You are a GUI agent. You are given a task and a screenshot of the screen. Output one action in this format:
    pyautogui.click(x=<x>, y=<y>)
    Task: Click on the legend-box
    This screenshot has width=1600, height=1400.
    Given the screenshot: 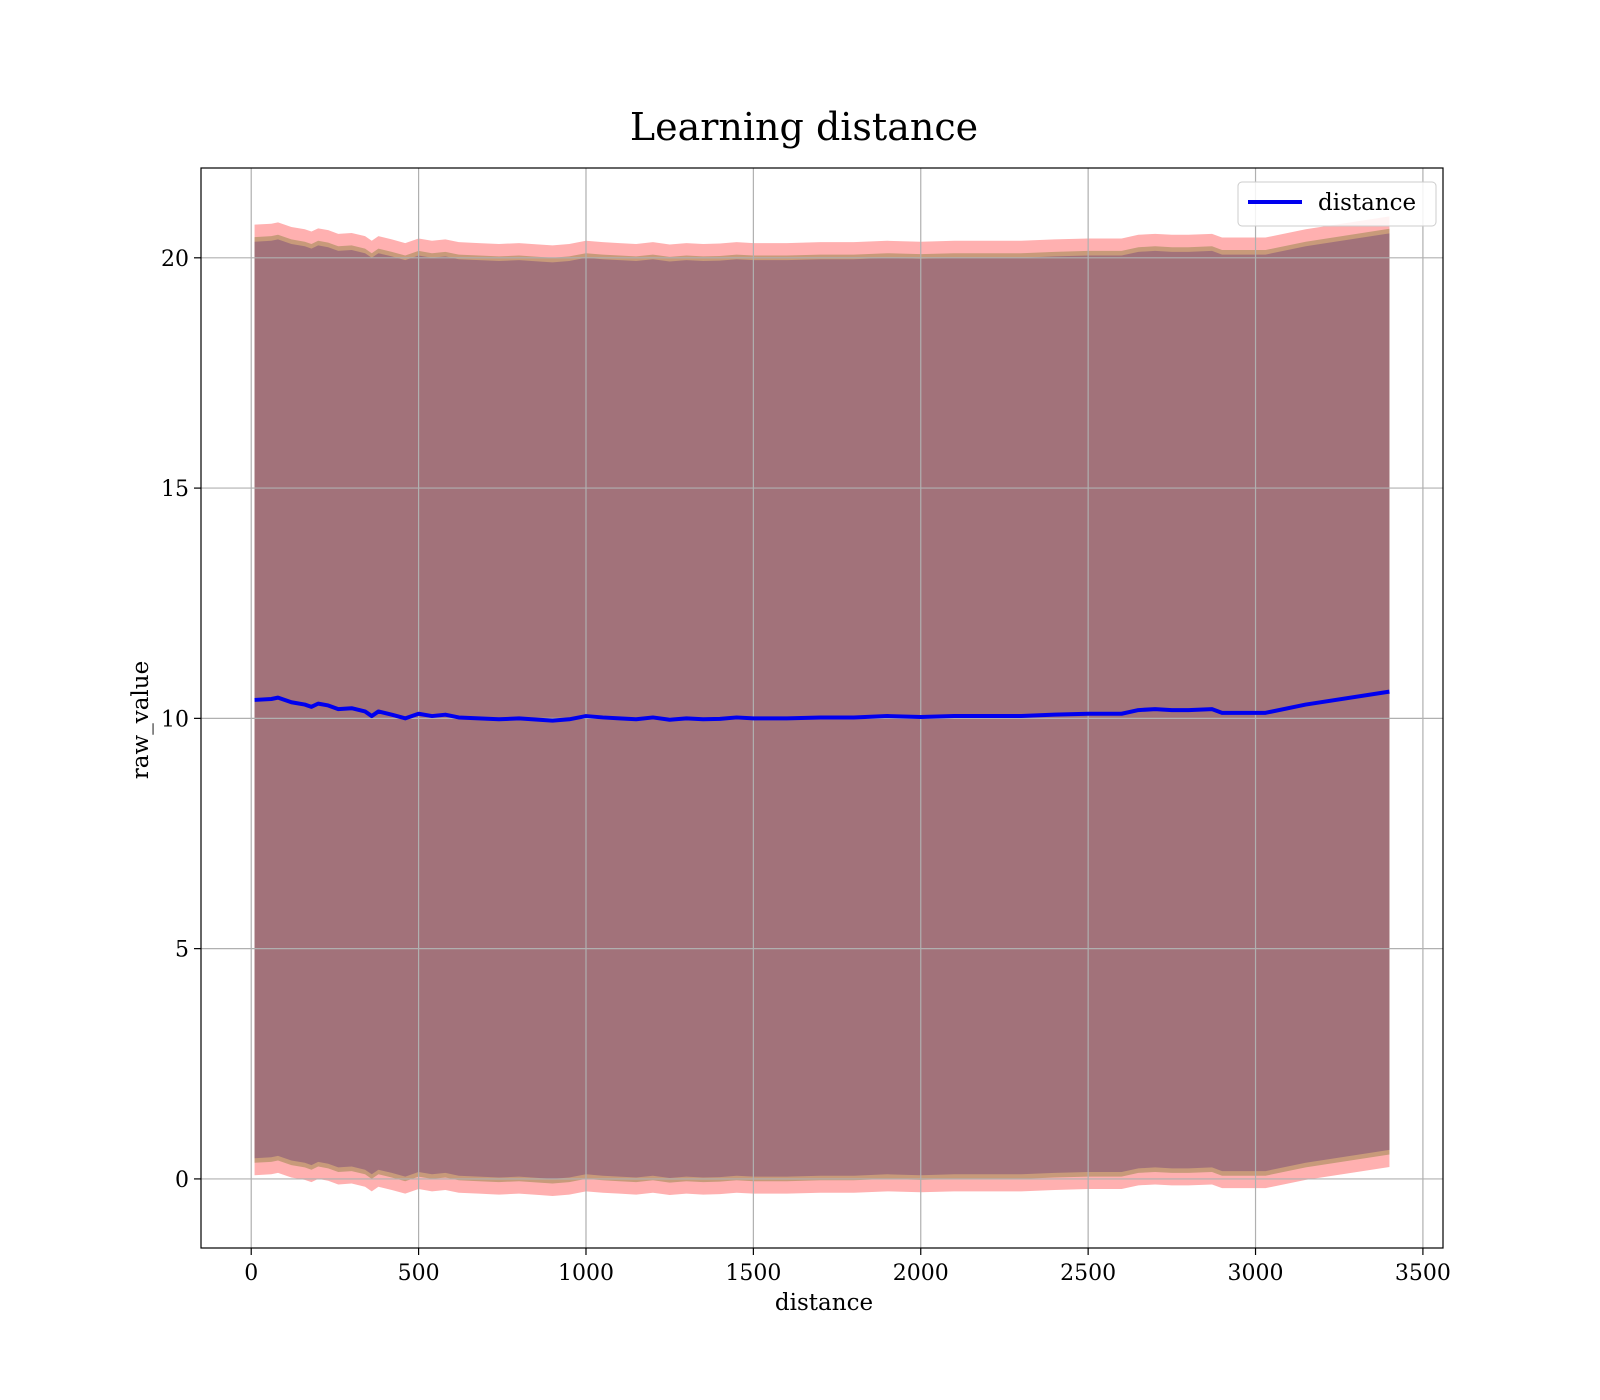 What is the action you would take?
    pyautogui.click(x=1337, y=204)
    